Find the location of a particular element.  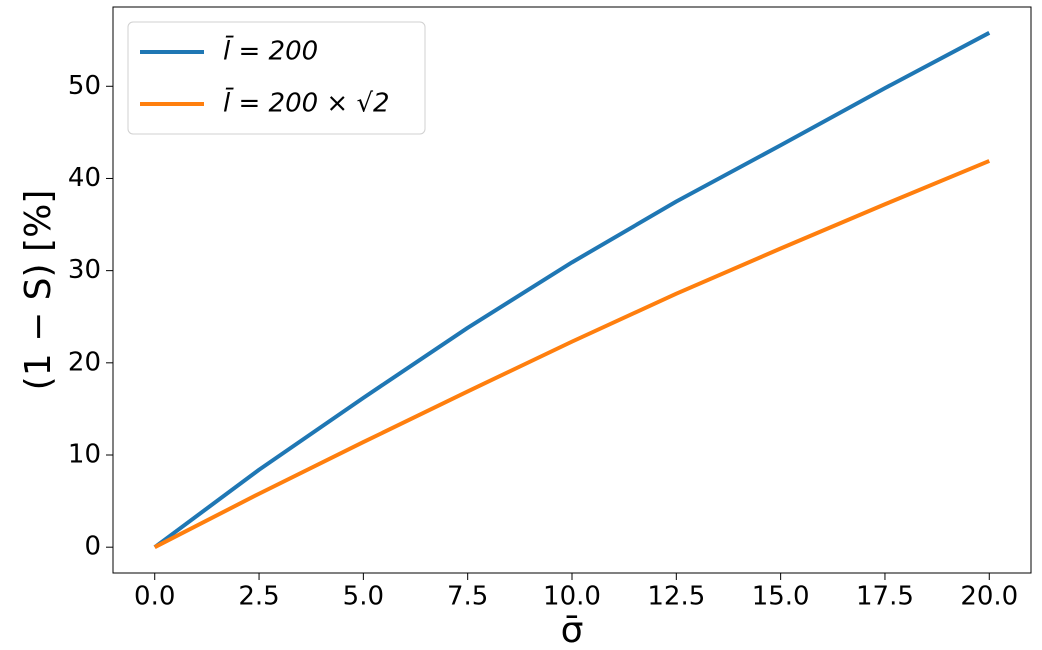

y-tick-label: 0 is located at coordinates (92, 547).